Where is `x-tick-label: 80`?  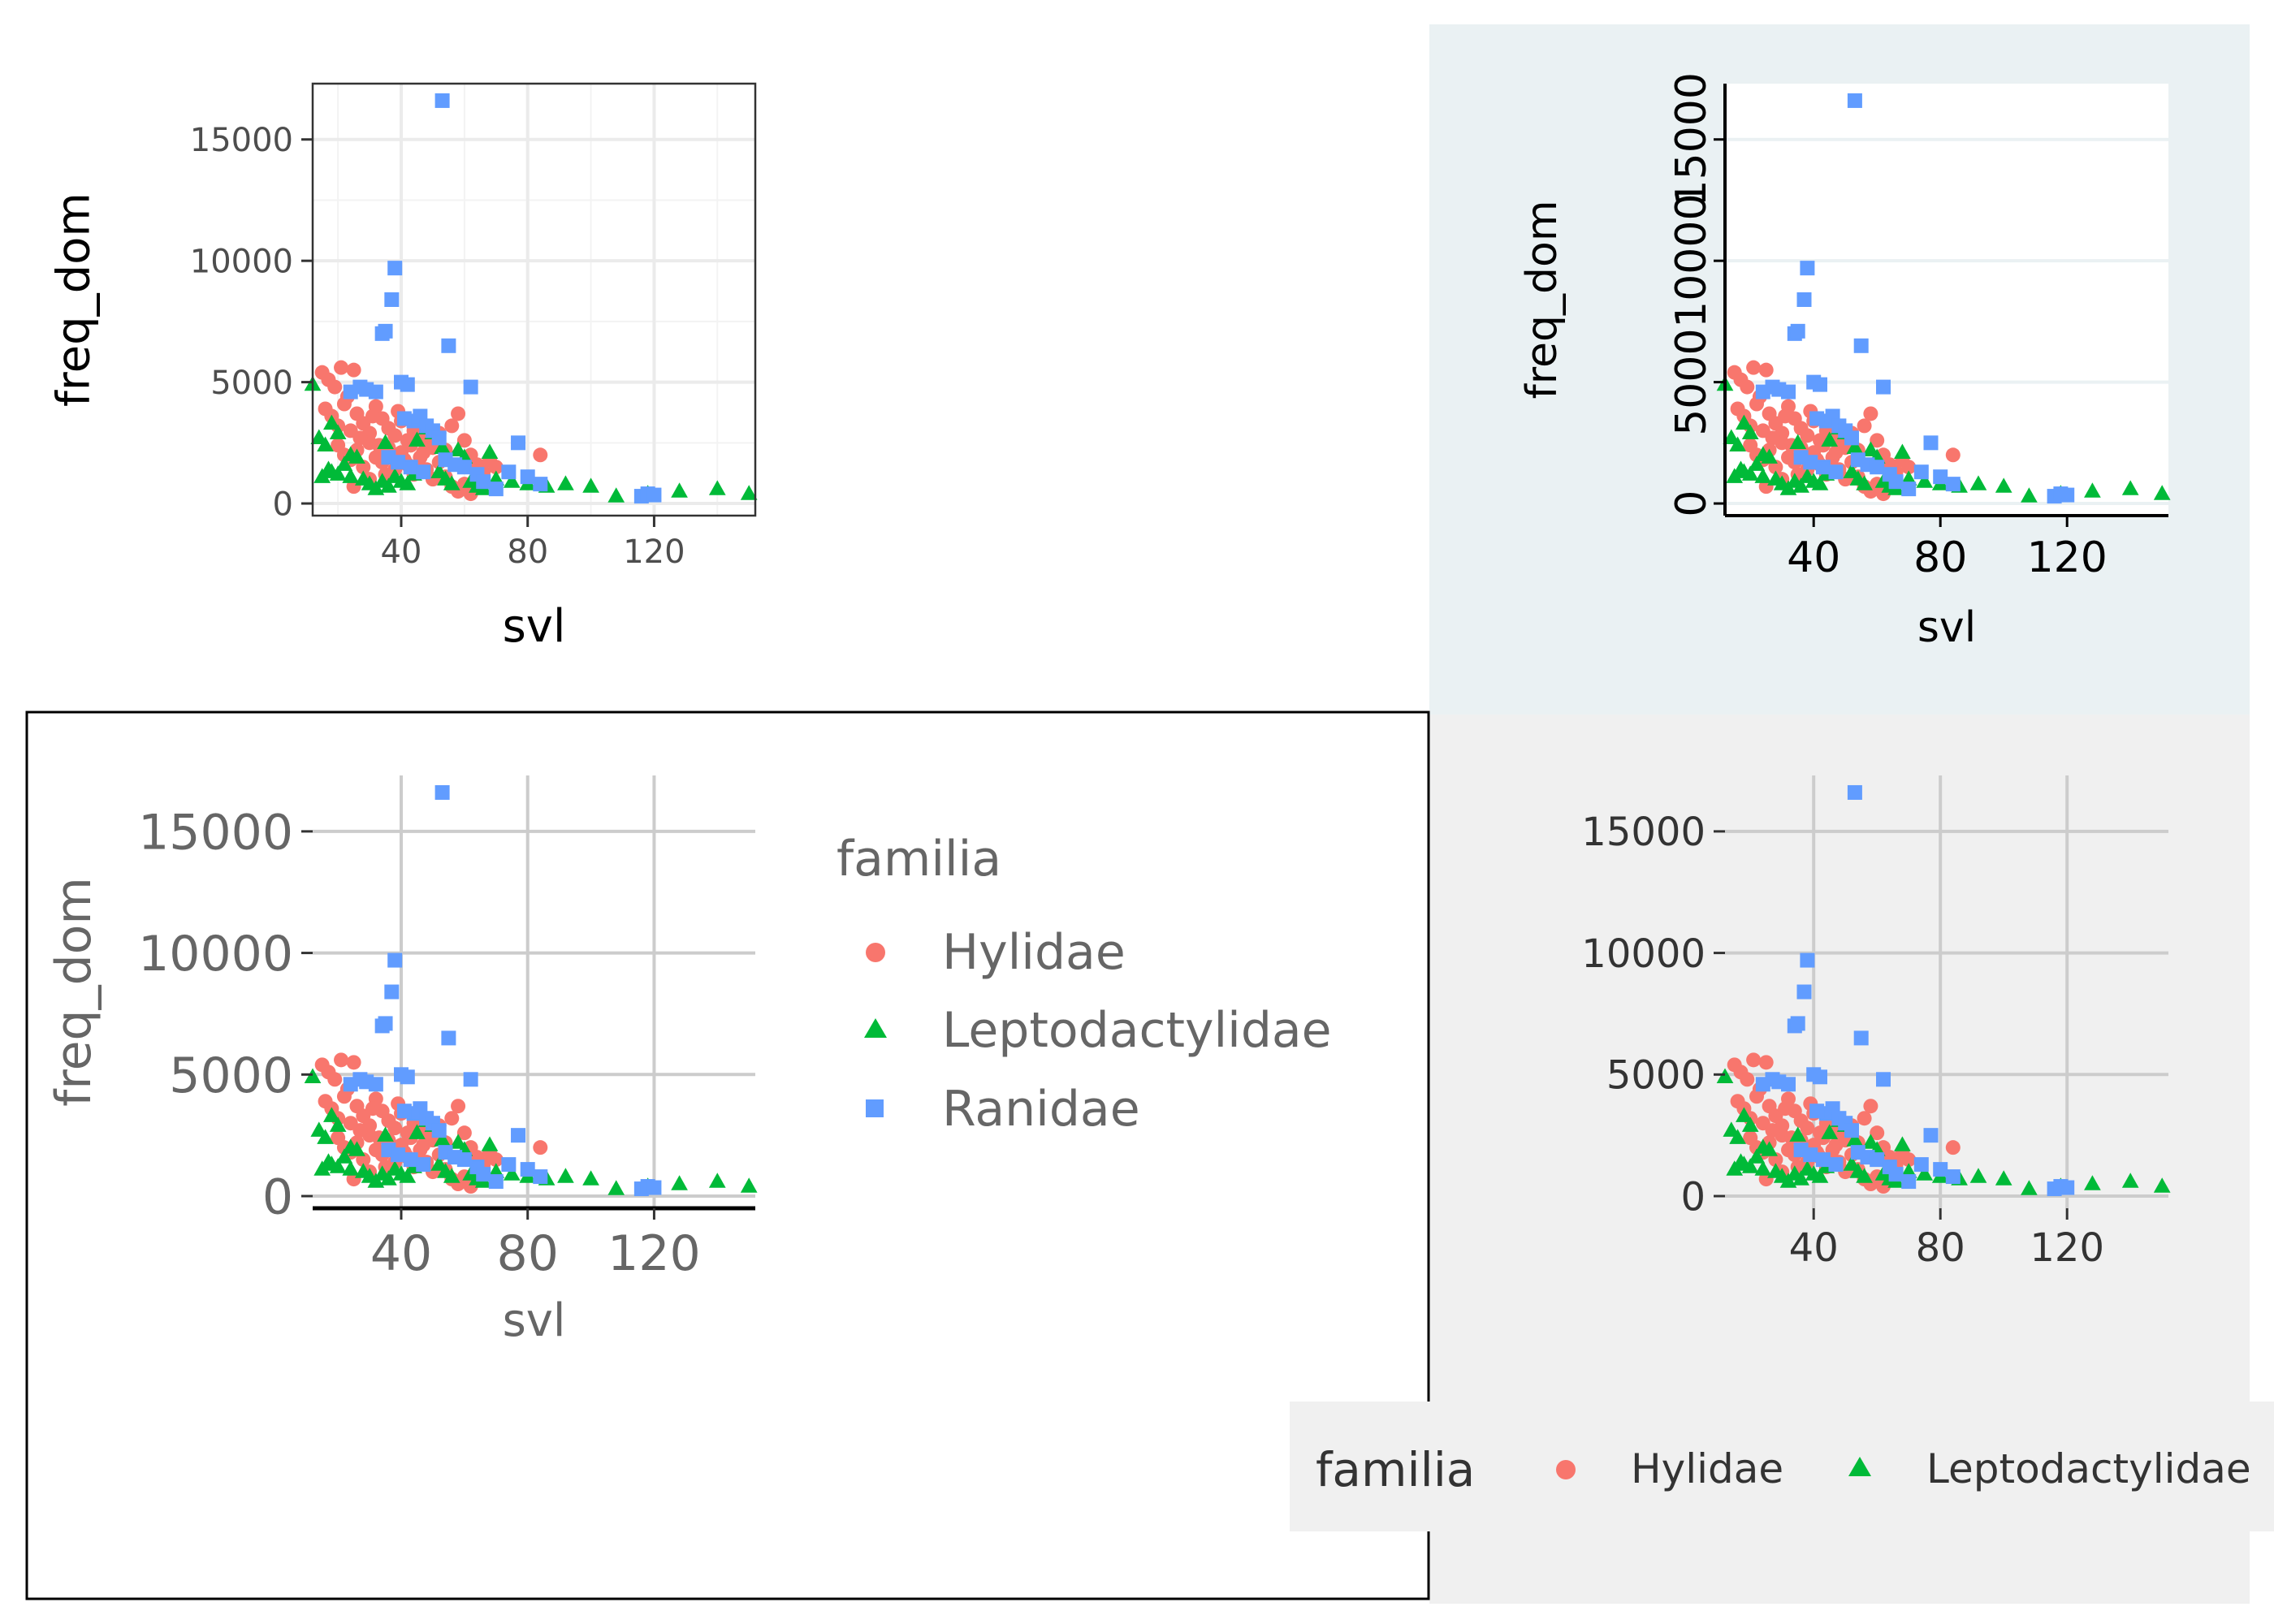 x-tick-label: 80 is located at coordinates (1941, 1248).